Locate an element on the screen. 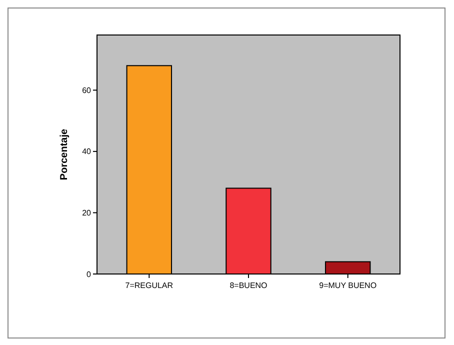 This screenshot has width=454, height=345. x-tick-label: 8=BUENO is located at coordinates (249, 285).